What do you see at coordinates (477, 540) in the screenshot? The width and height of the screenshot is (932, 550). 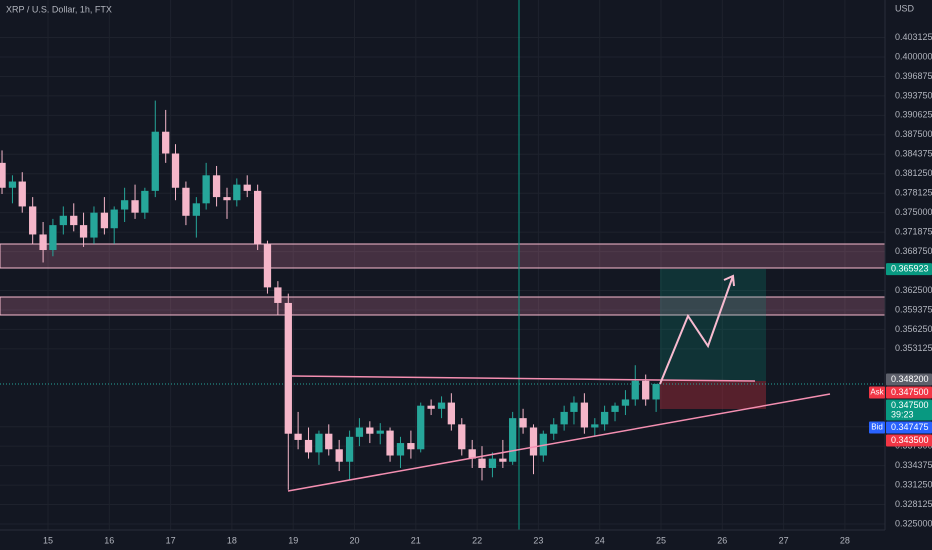 I see `x-tick-label: 22` at bounding box center [477, 540].